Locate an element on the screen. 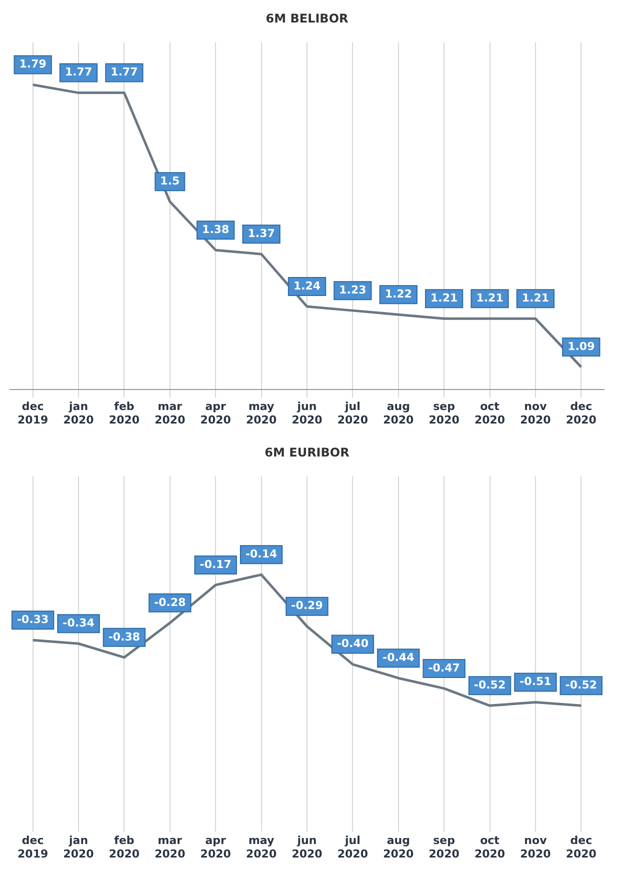 This screenshot has height=869, width=632. data-label: -0.17 is located at coordinates (216, 564).